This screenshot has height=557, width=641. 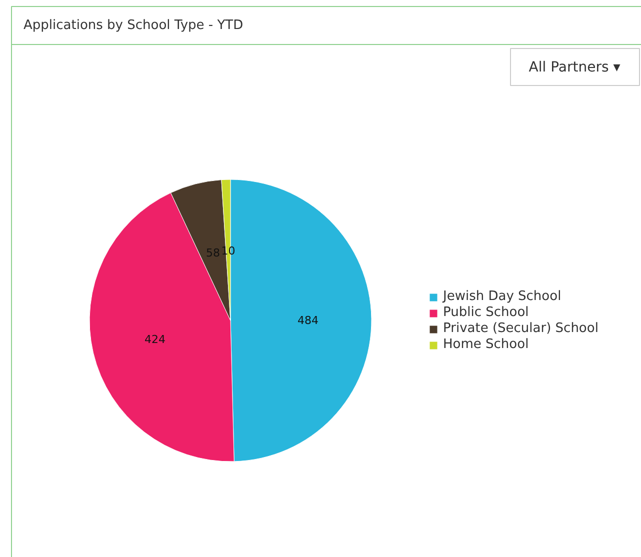 I want to click on legend-label: Home School, so click(x=486, y=344).